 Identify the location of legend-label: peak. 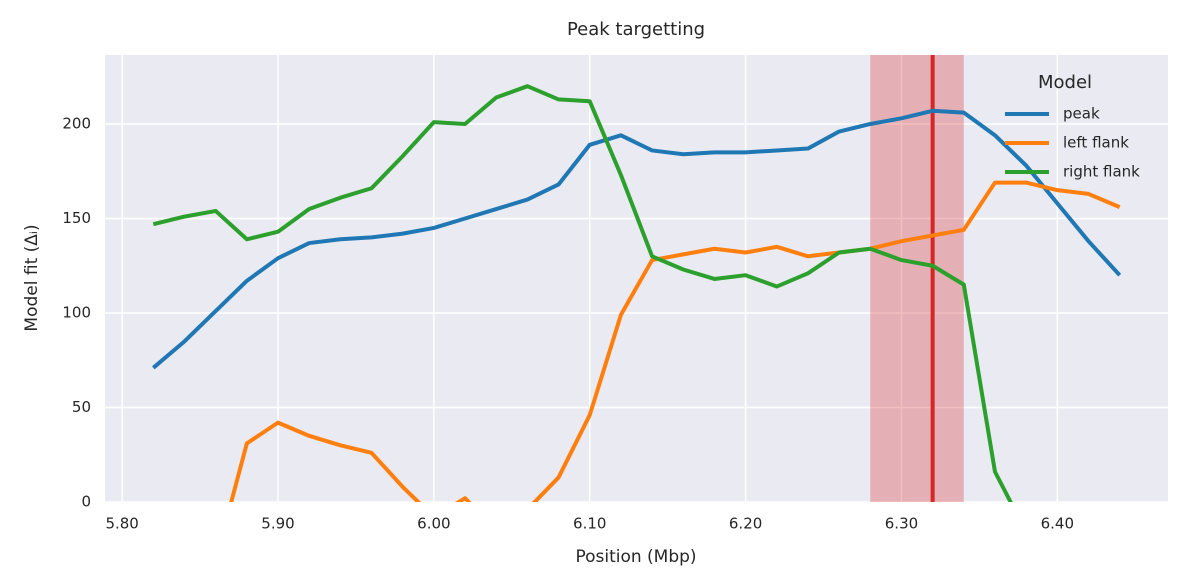
(1081, 114).